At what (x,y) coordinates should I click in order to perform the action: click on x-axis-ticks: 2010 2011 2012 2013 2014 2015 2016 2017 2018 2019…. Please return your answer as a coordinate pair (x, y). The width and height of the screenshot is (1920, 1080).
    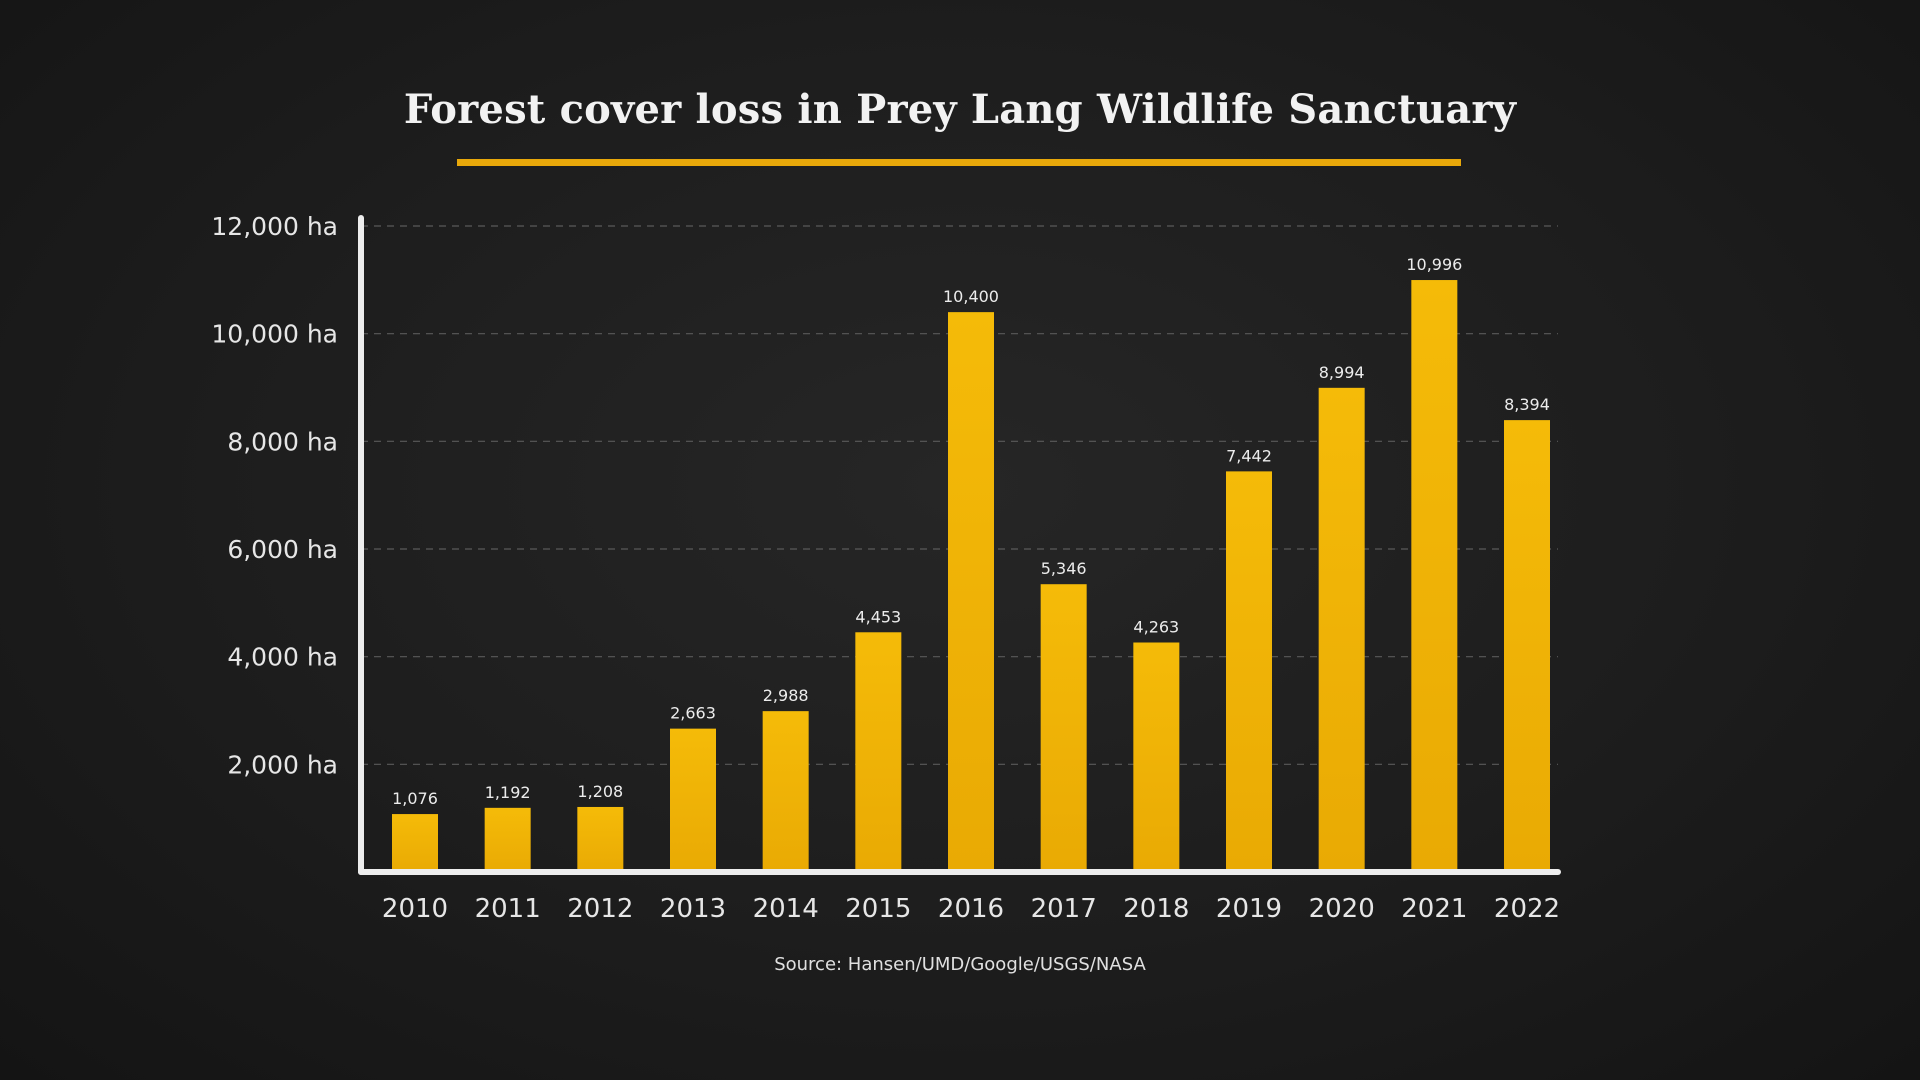
    Looking at the image, I should click on (971, 909).